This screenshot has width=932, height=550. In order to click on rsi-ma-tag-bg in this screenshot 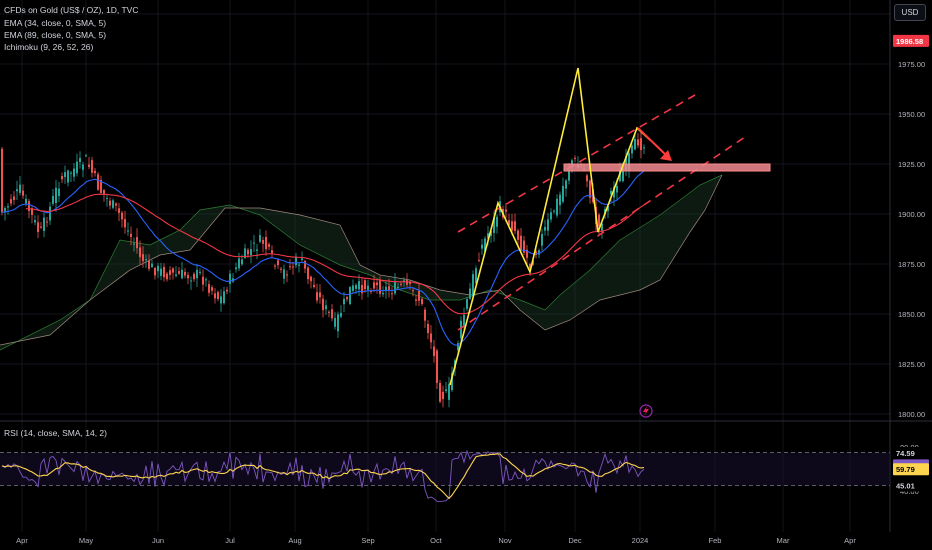, I will do `click(911, 469)`.